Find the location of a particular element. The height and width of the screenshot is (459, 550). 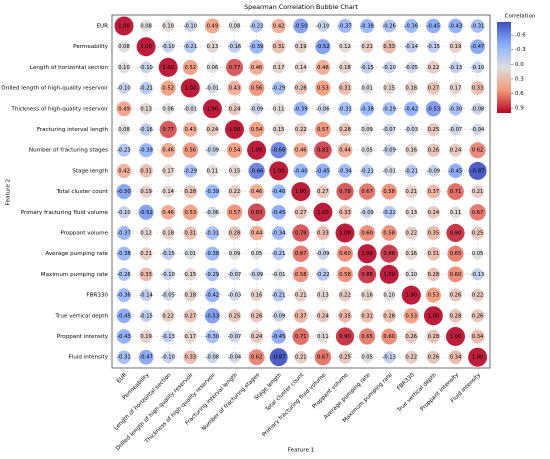

value-label: 0.18 is located at coordinates (345, 68).